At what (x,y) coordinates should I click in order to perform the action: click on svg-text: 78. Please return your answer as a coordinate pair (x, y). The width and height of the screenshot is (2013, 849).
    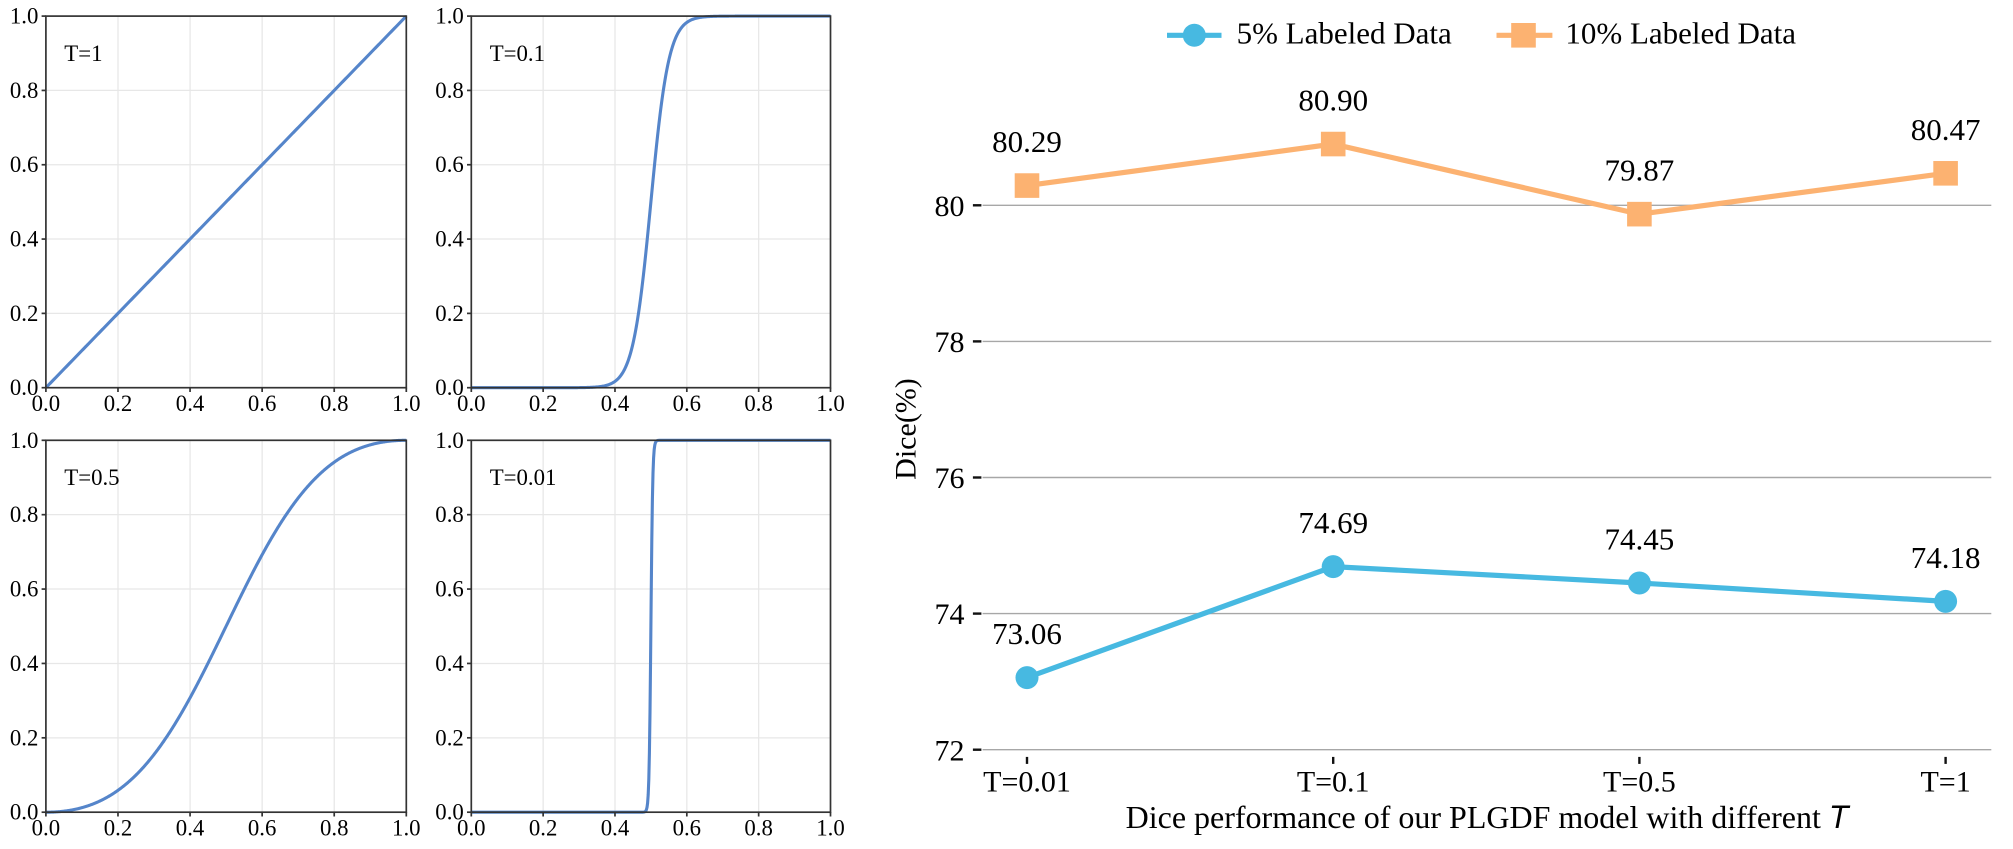
    Looking at the image, I should click on (950, 342).